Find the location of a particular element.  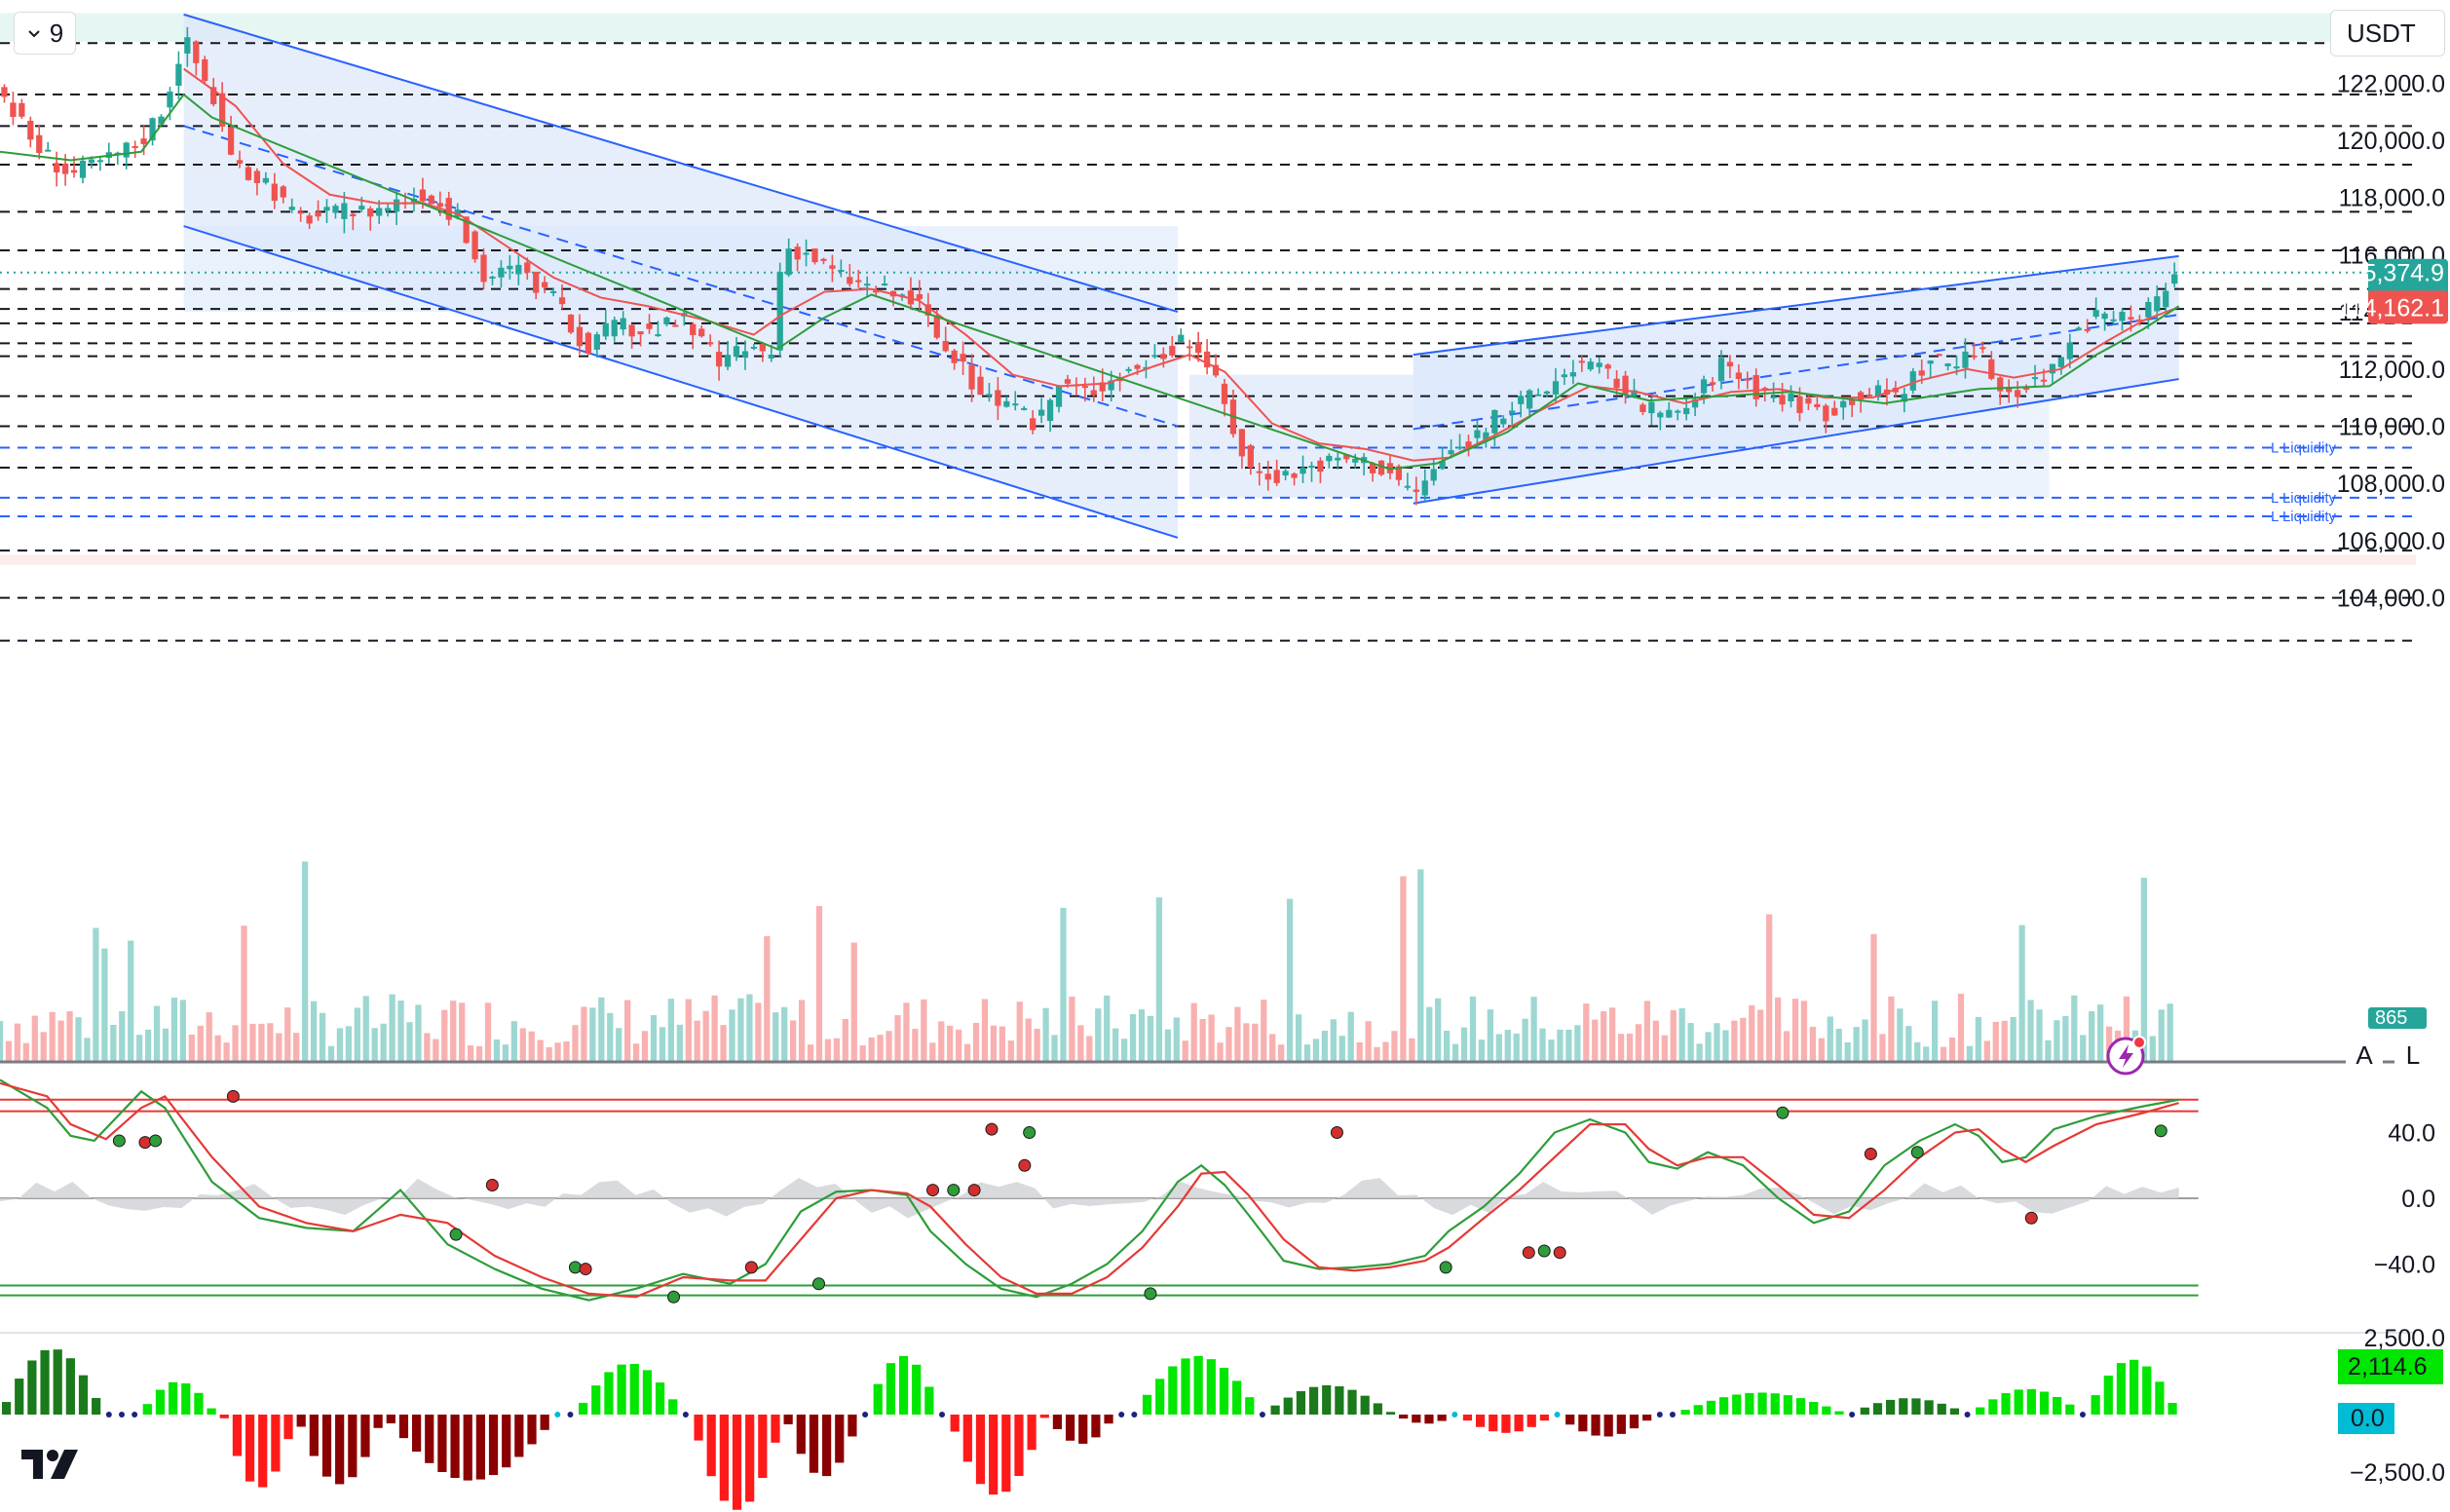

auto-scale-button: A is located at coordinates (2364, 1055).